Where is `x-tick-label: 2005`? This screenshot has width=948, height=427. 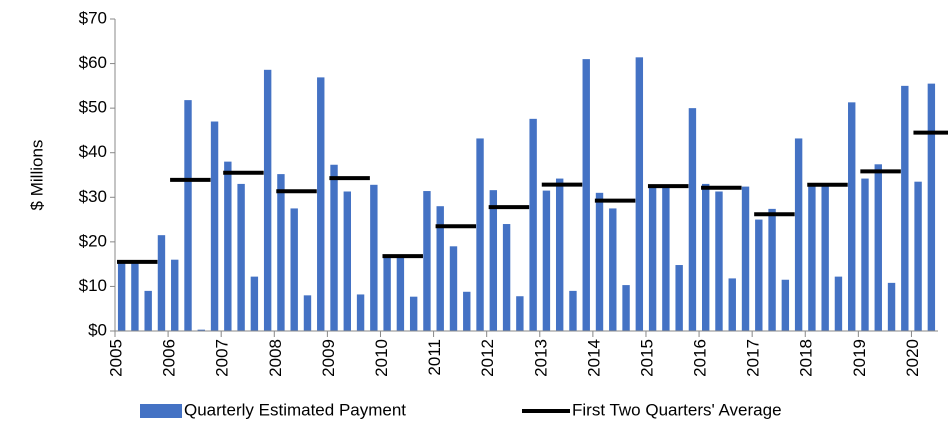
x-tick-label: 2005 is located at coordinates (115, 358).